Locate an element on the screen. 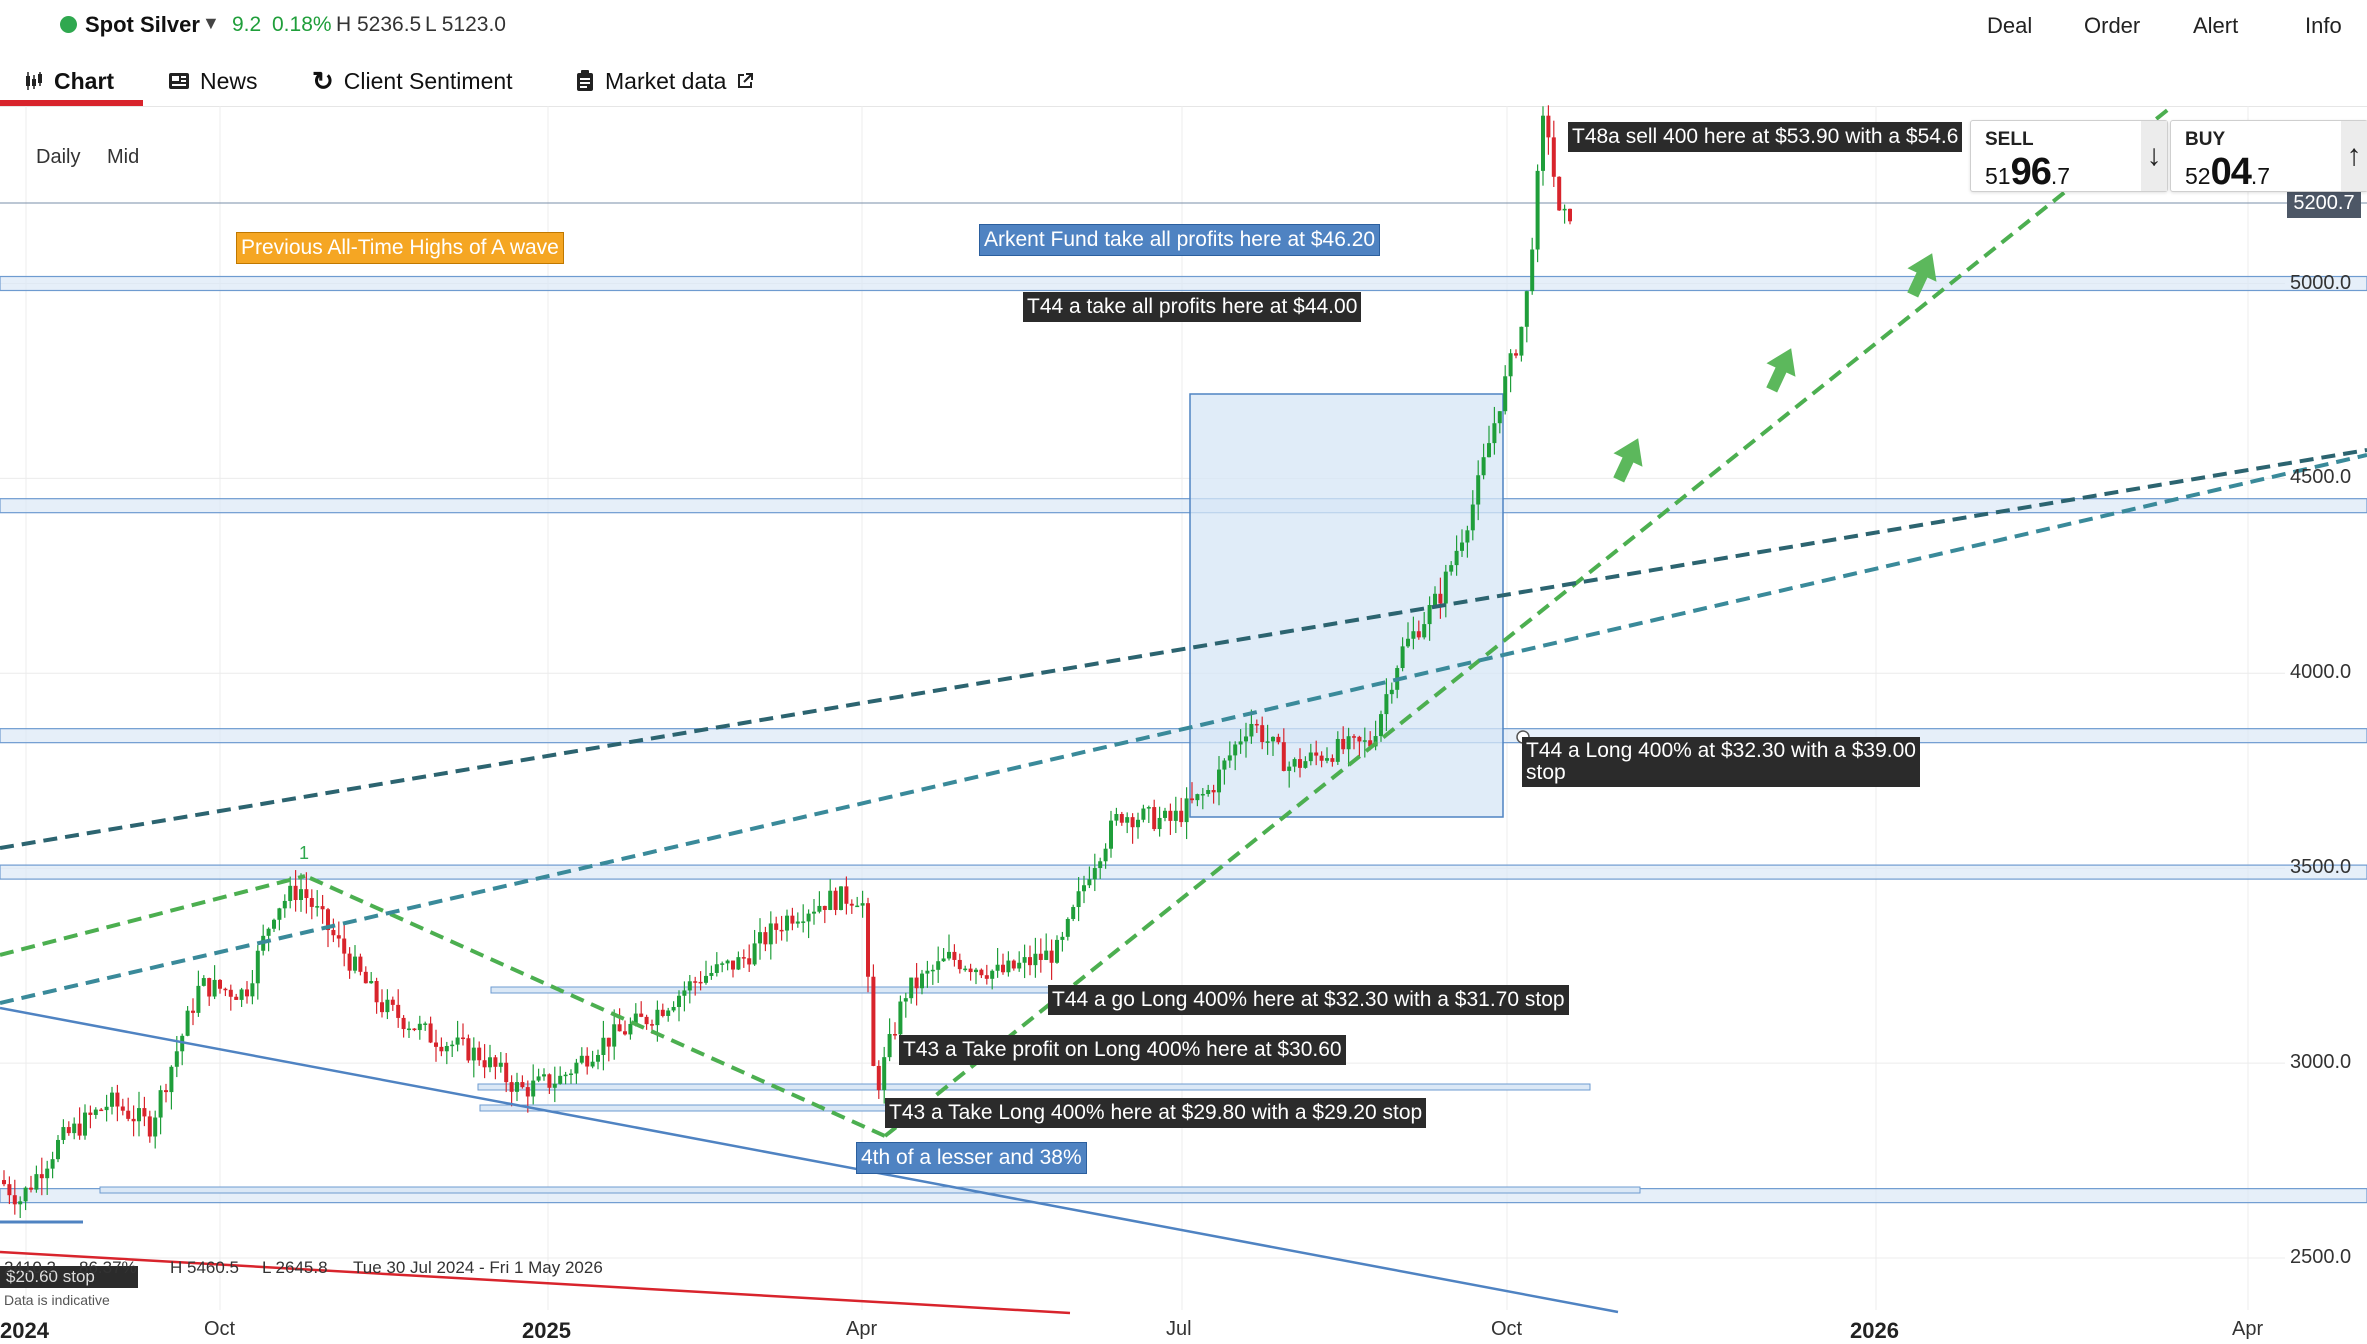 The height and width of the screenshot is (1344, 2367). instrument-name: Spot Silver is located at coordinates (142, 24).